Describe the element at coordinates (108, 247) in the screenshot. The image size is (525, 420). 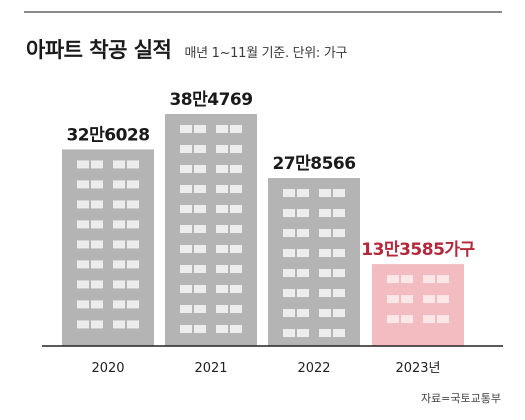
I see `bar-2020` at that location.